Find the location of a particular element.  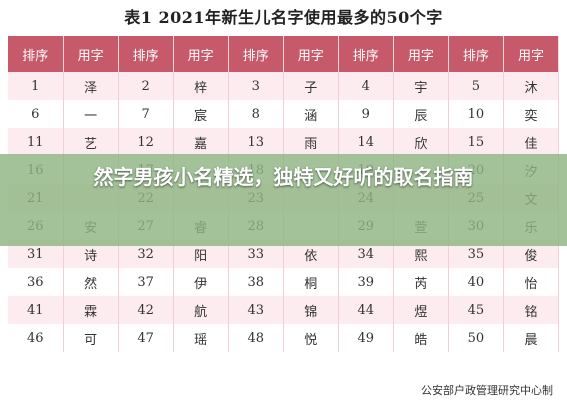

char-cell: 锦 is located at coordinates (311, 310).